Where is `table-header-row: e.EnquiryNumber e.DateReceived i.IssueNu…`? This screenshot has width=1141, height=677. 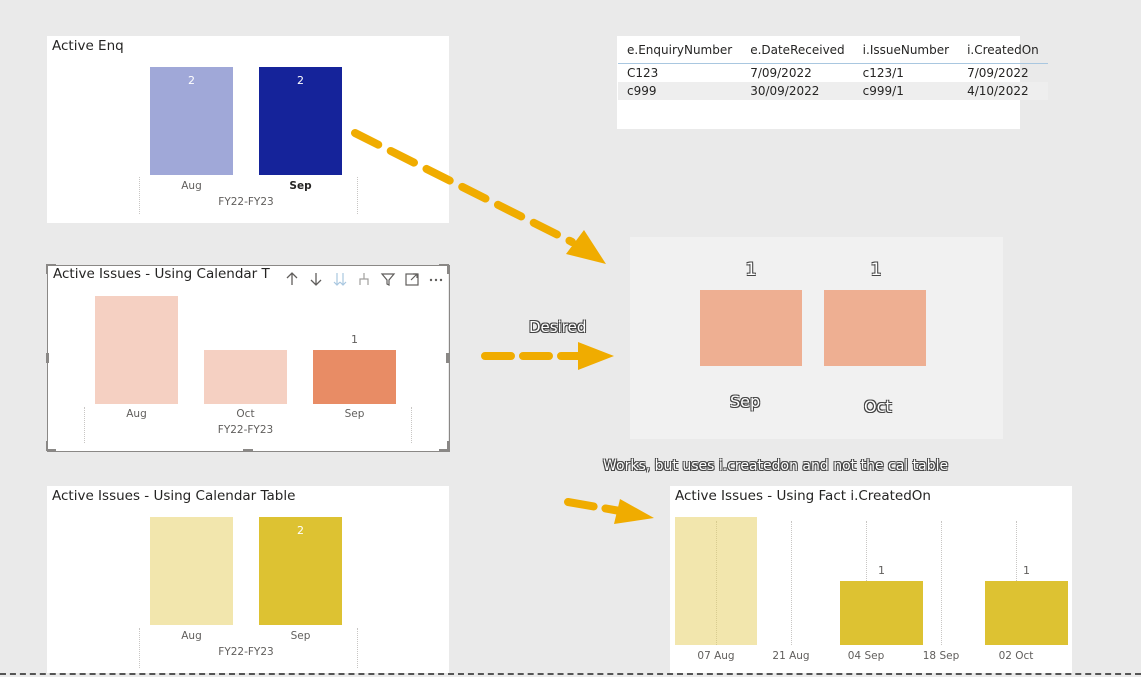
table-header-row: e.EnquiryNumber e.DateReceived i.IssueNu… is located at coordinates (833, 52).